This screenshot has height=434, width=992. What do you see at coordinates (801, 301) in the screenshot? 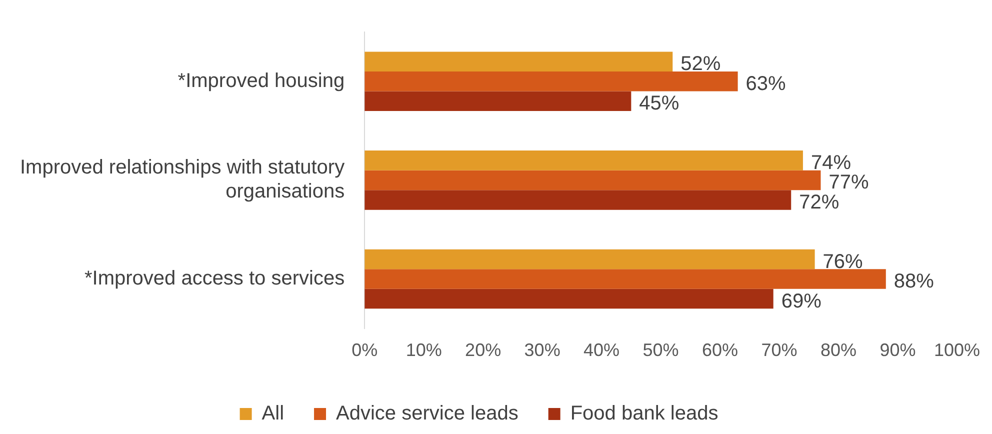
I see `data-label: 69%` at bounding box center [801, 301].